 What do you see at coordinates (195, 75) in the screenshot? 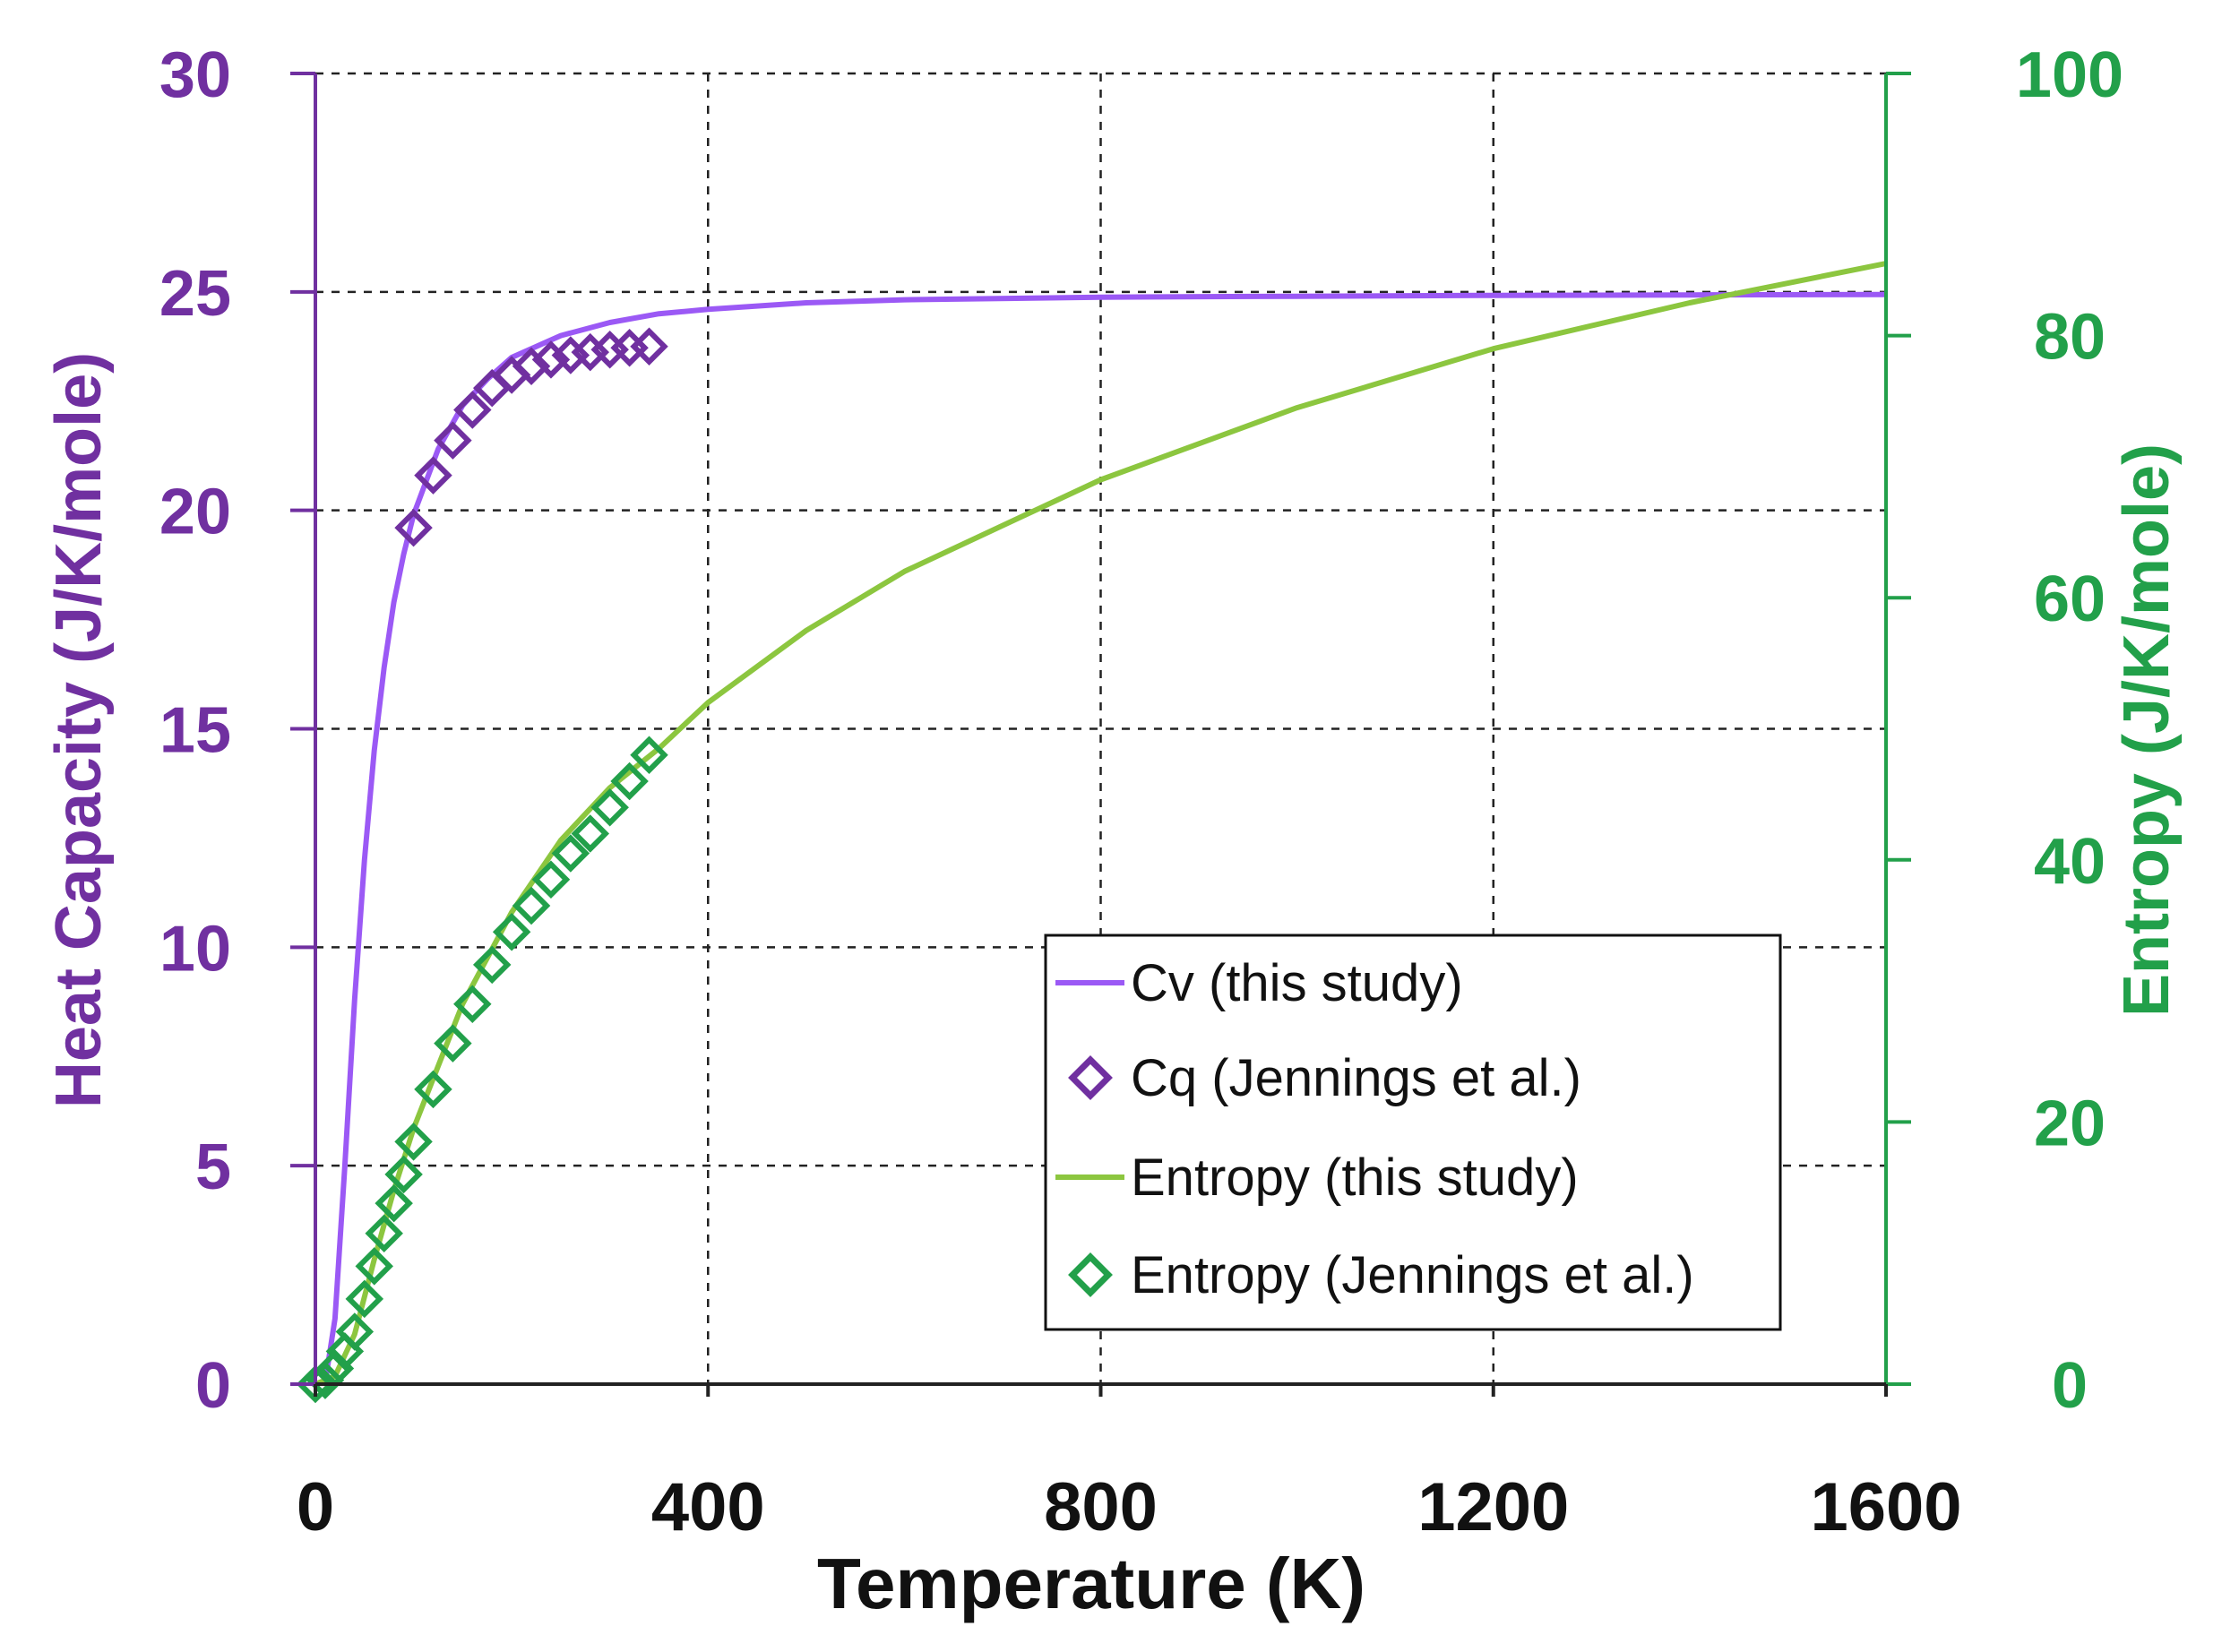
I see `left-tick-label: 30` at bounding box center [195, 75].